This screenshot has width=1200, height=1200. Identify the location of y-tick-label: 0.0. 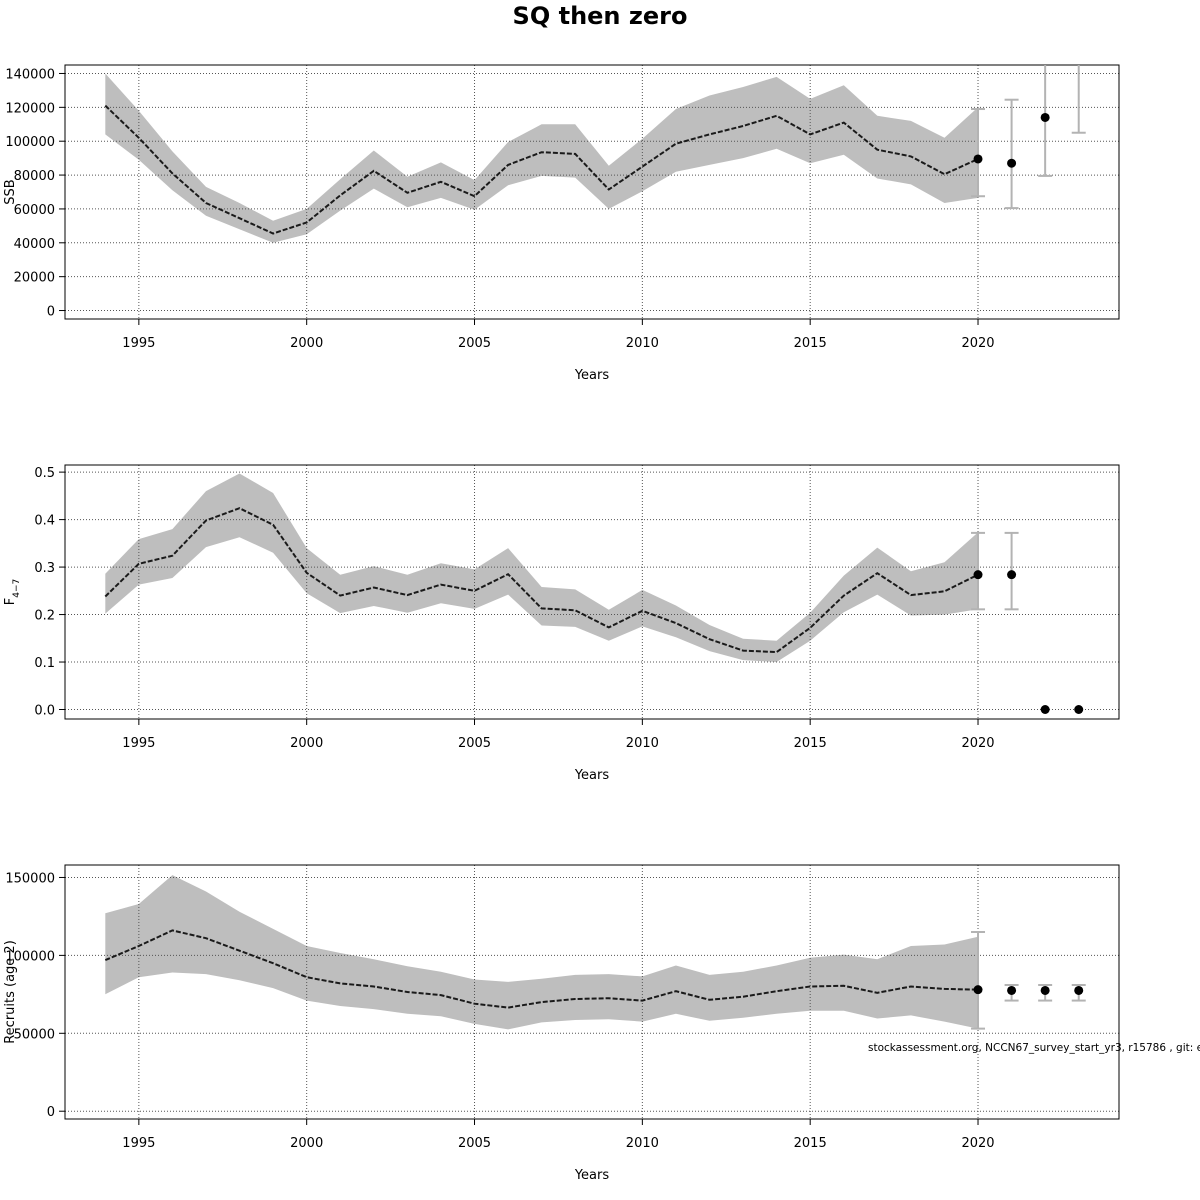
(44, 711).